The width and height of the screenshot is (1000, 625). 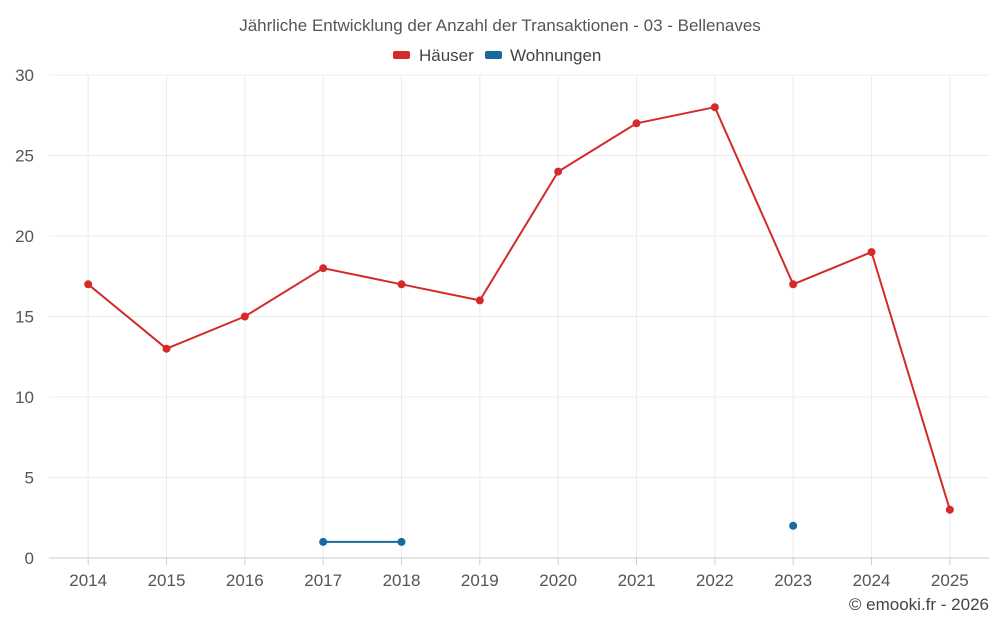 I want to click on copyright-credit: © emooki.fr - 2026, so click(x=919, y=604).